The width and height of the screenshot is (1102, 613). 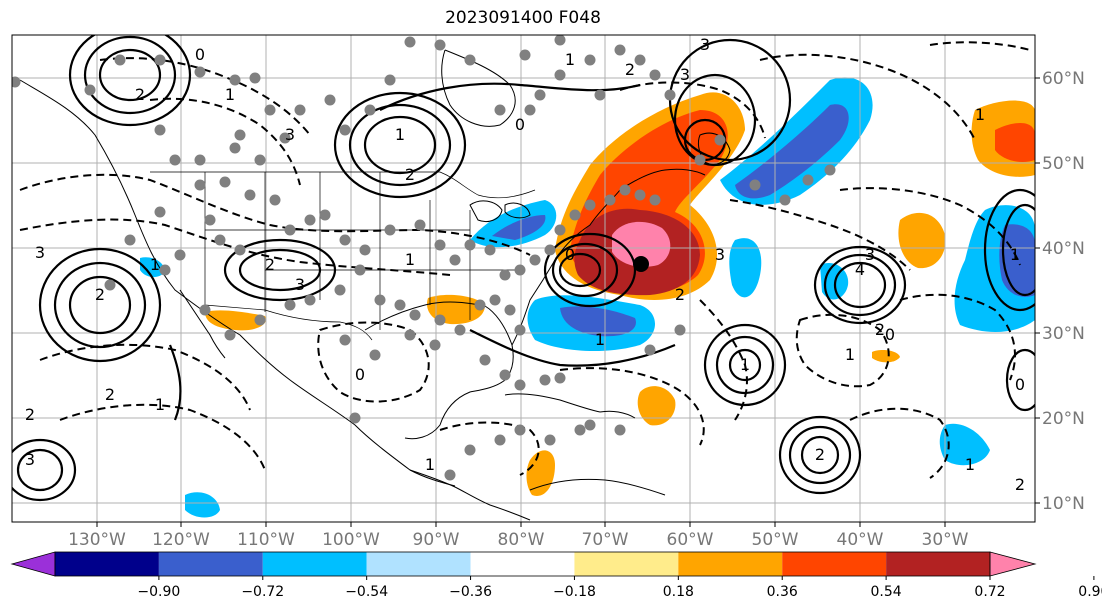 What do you see at coordinates (266, 540) in the screenshot?
I see `lon-tick-label: 110°W` at bounding box center [266, 540].